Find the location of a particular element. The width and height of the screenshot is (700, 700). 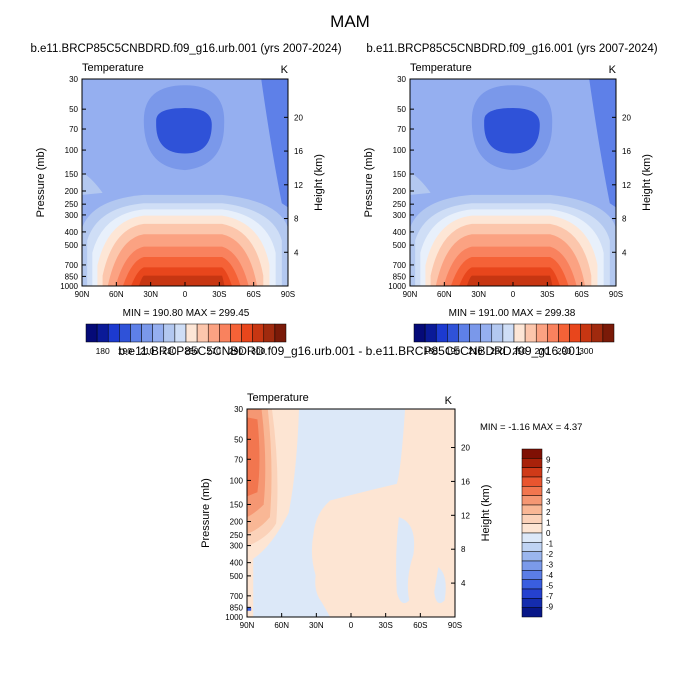

colorbar-label: 290 is located at coordinates (236, 351).